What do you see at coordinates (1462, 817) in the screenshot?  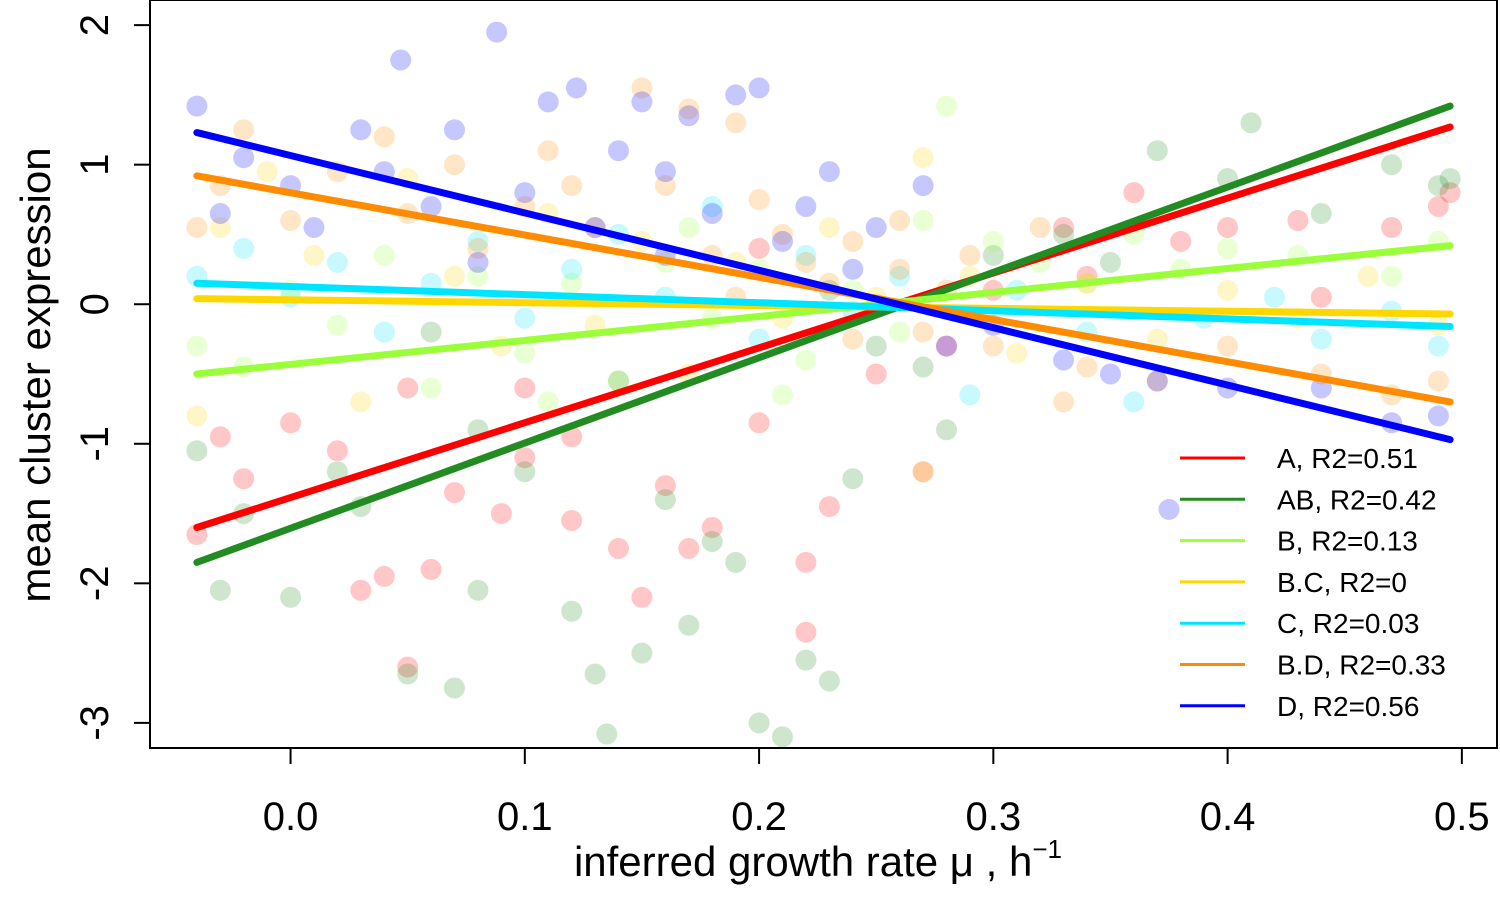 I see `x-tick-label: 0.5` at bounding box center [1462, 817].